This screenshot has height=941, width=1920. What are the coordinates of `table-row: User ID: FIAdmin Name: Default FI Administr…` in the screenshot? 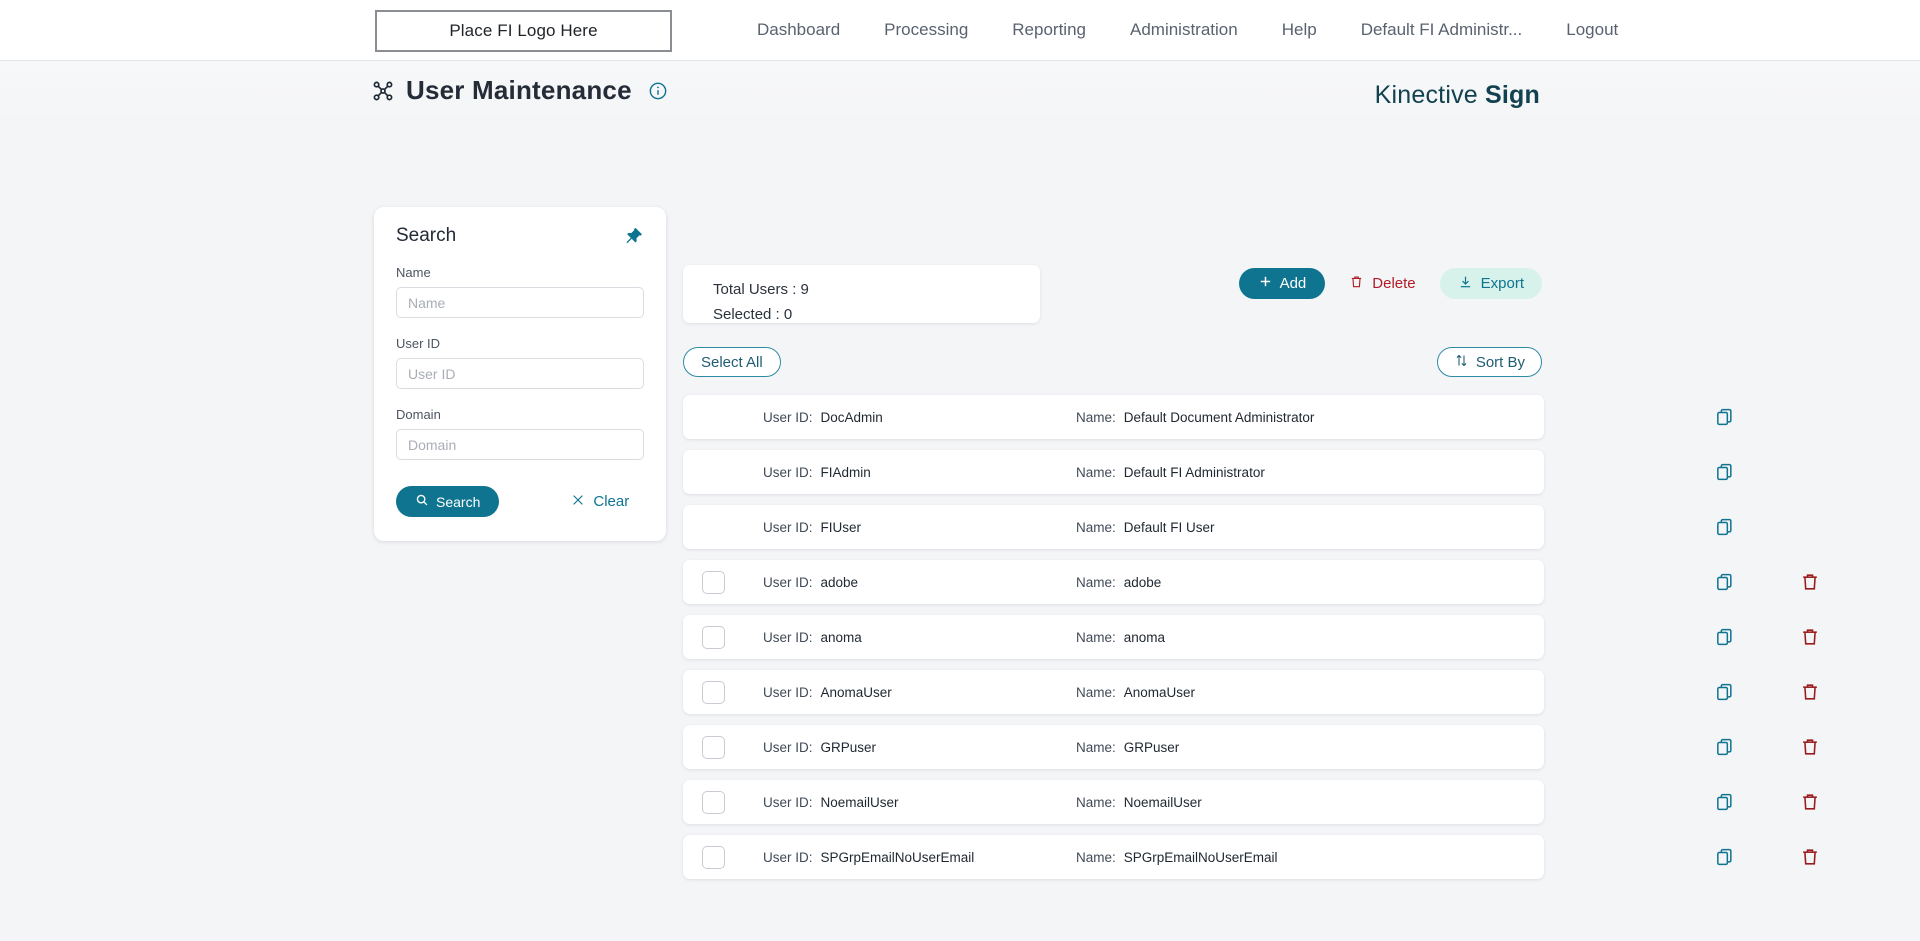 It's located at (1207, 472).